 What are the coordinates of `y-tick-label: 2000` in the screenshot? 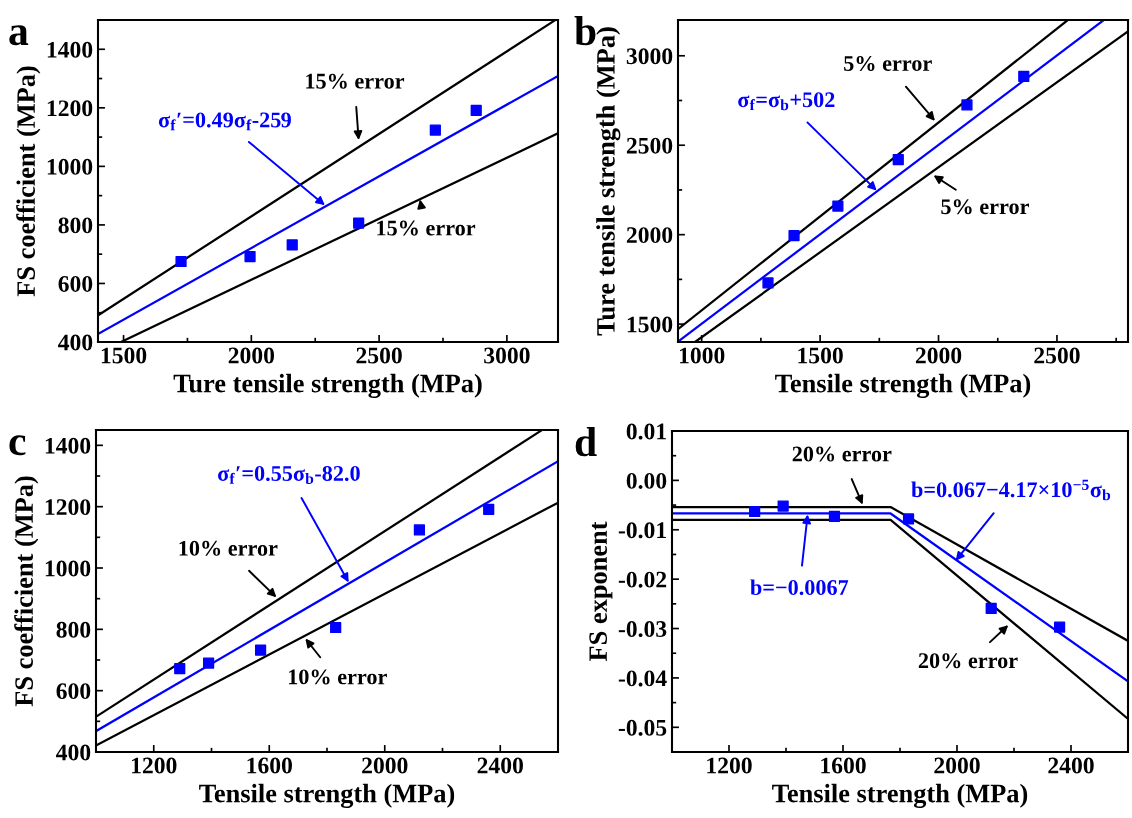 It's located at (649, 235).